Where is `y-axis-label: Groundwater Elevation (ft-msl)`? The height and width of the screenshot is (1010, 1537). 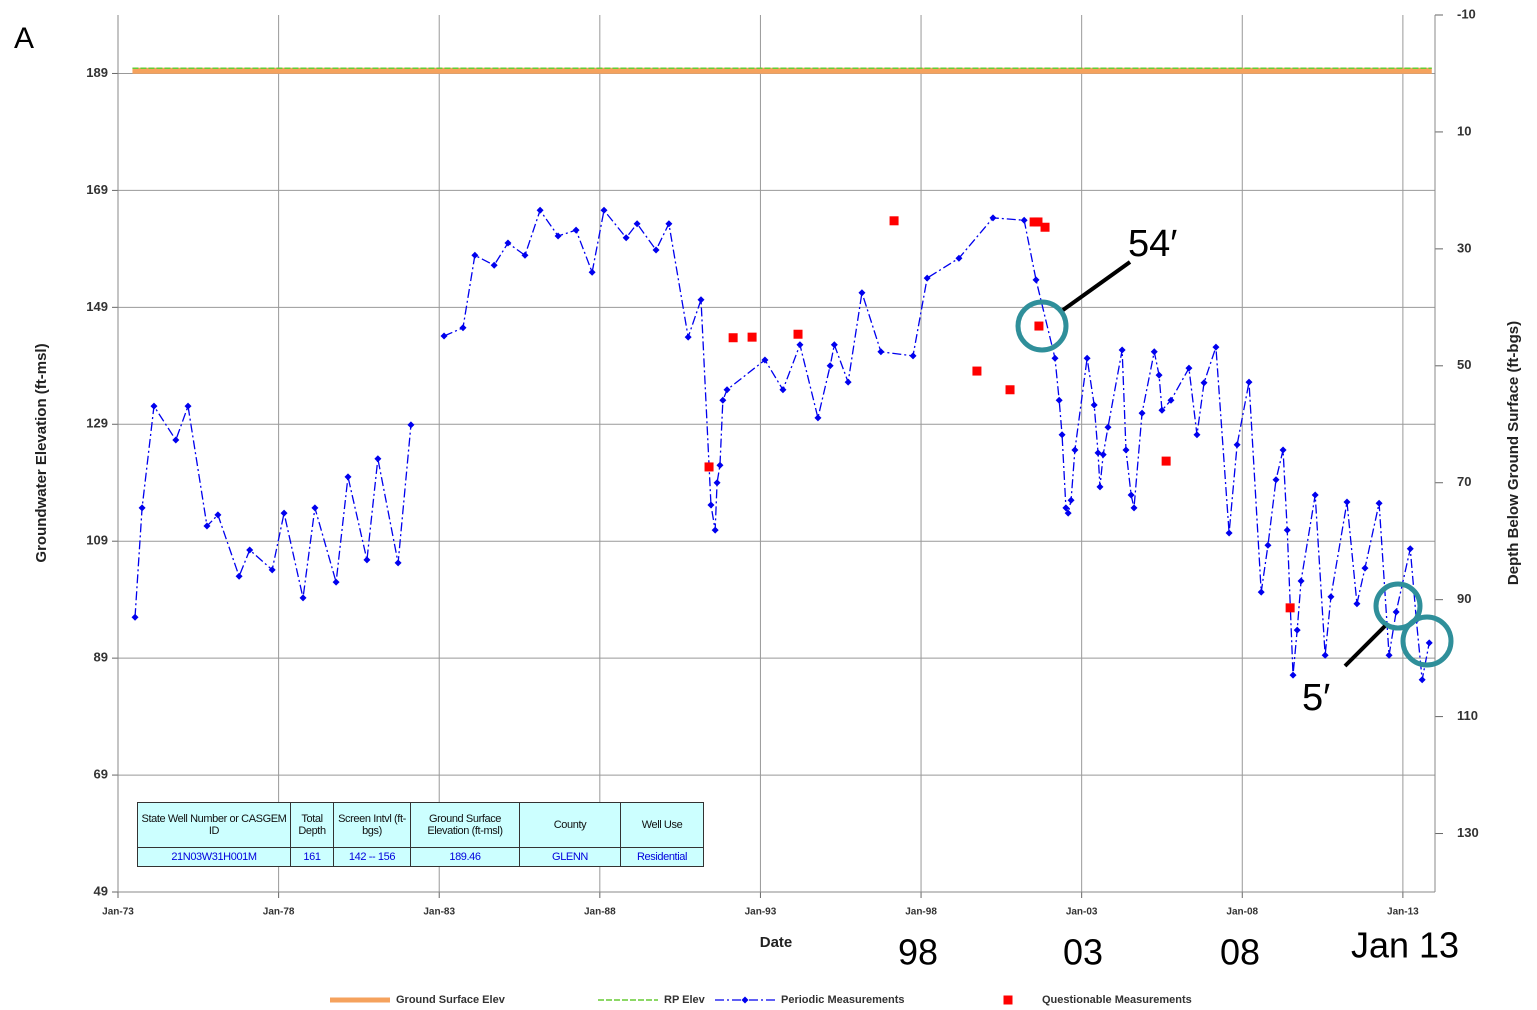
y-axis-label: Groundwater Elevation (ft-msl) is located at coordinates (41, 452).